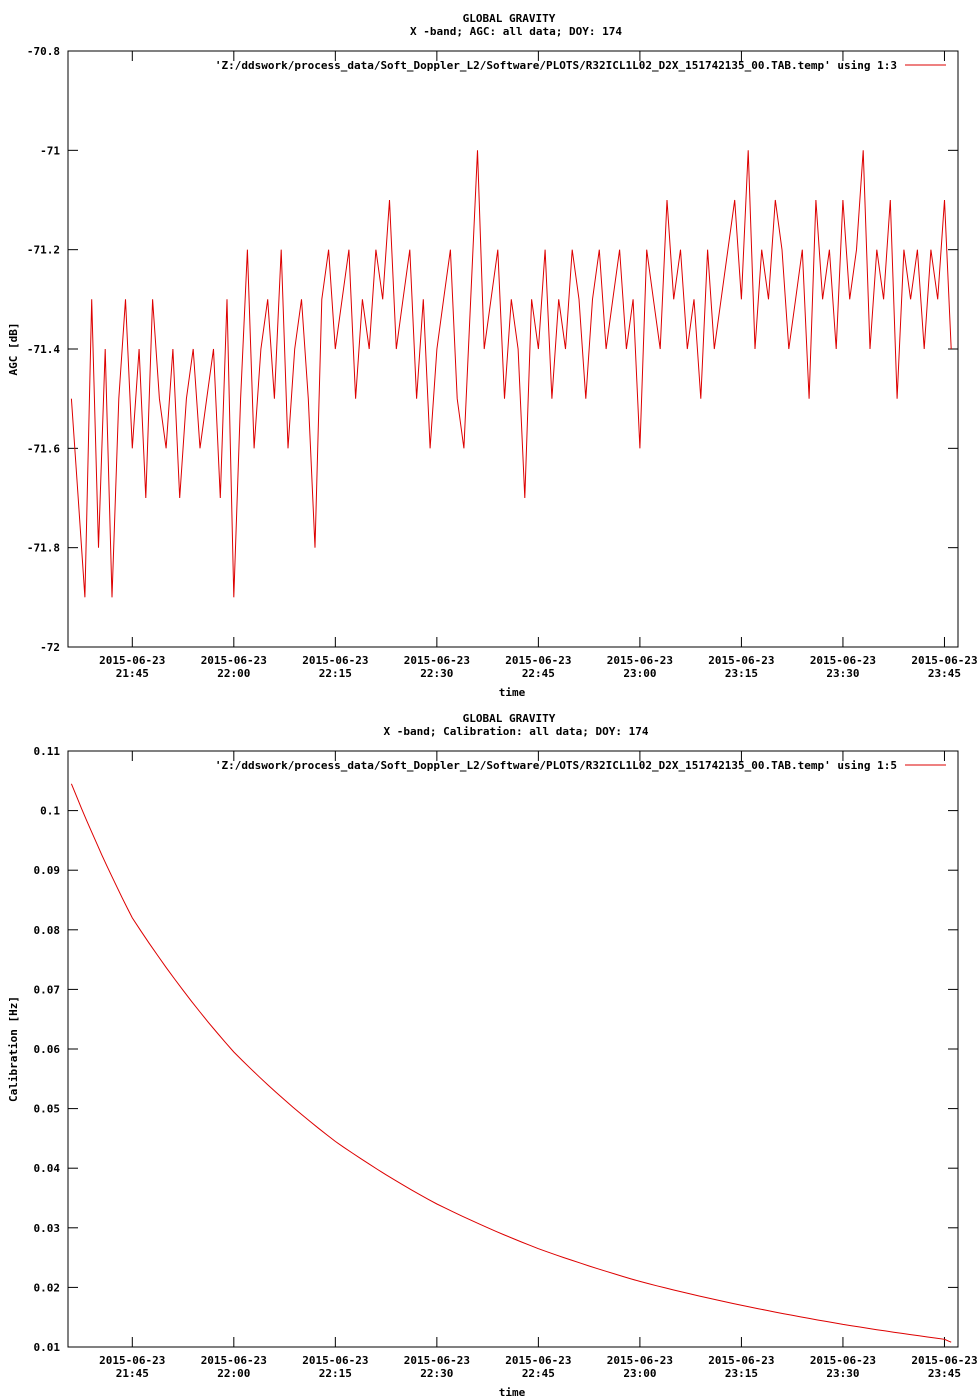 This screenshot has width=980, height=1400. I want to click on y-tick-label: -72, so click(50, 647).